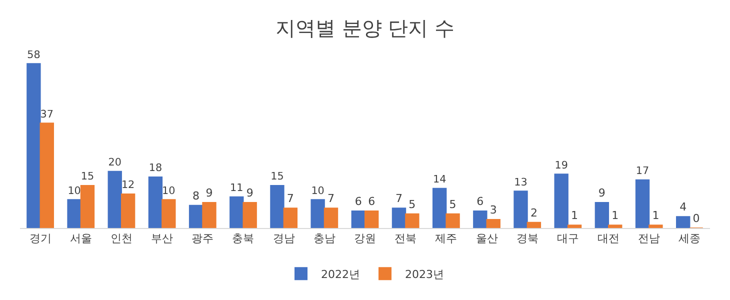  Describe the element at coordinates (439, 180) in the screenshot. I see `data-label: 14` at that location.